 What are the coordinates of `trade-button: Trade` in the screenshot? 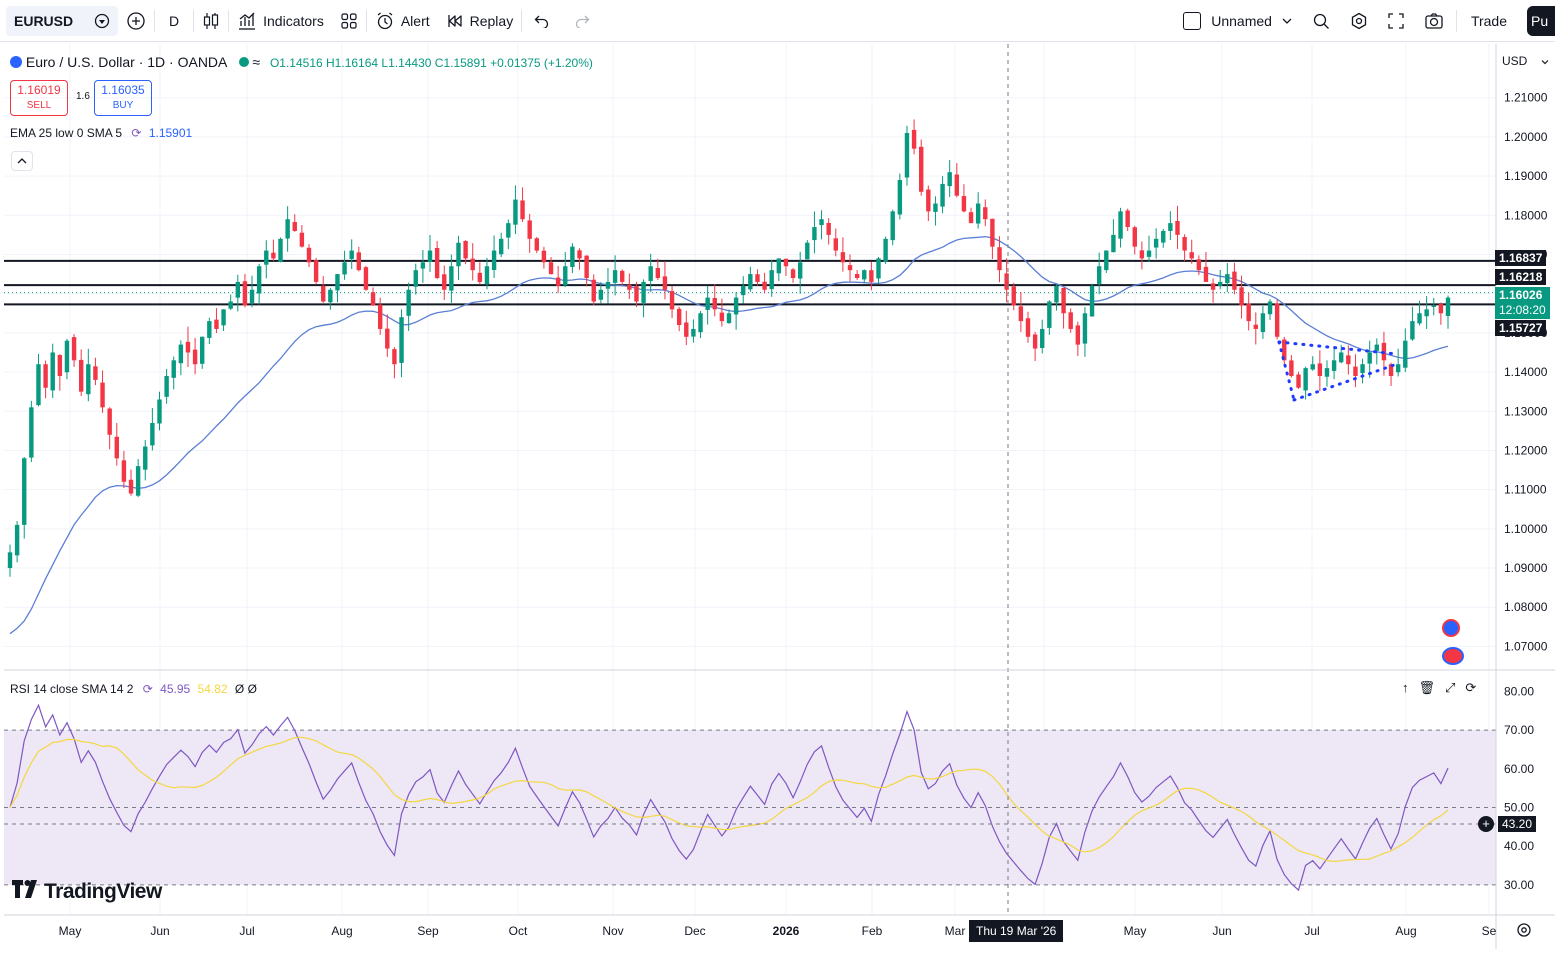 It's located at (1489, 21).